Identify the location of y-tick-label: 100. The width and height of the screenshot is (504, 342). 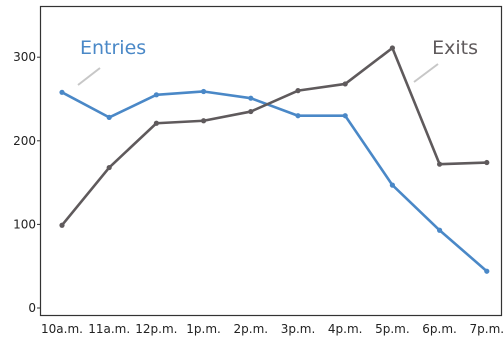
(24, 224).